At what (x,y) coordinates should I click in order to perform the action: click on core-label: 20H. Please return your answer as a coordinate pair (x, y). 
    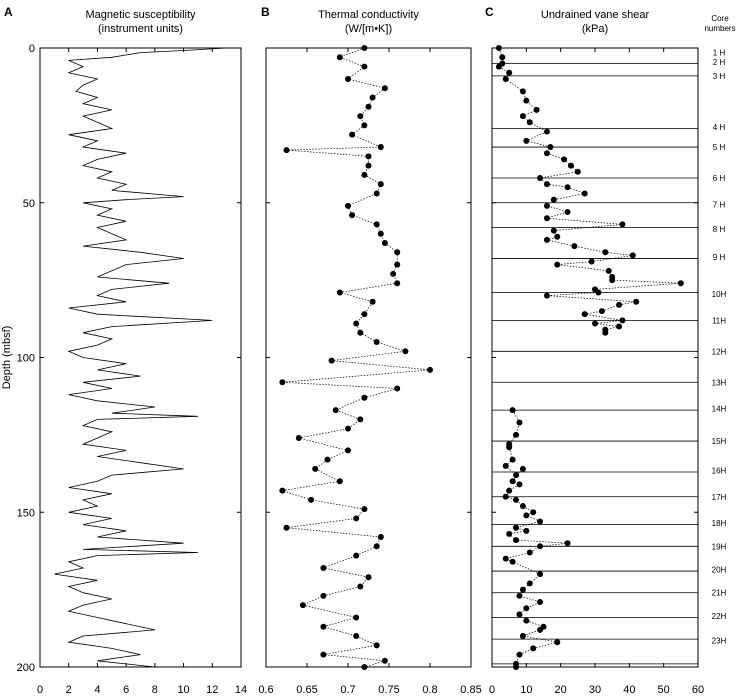
    Looking at the image, I should click on (719, 570).